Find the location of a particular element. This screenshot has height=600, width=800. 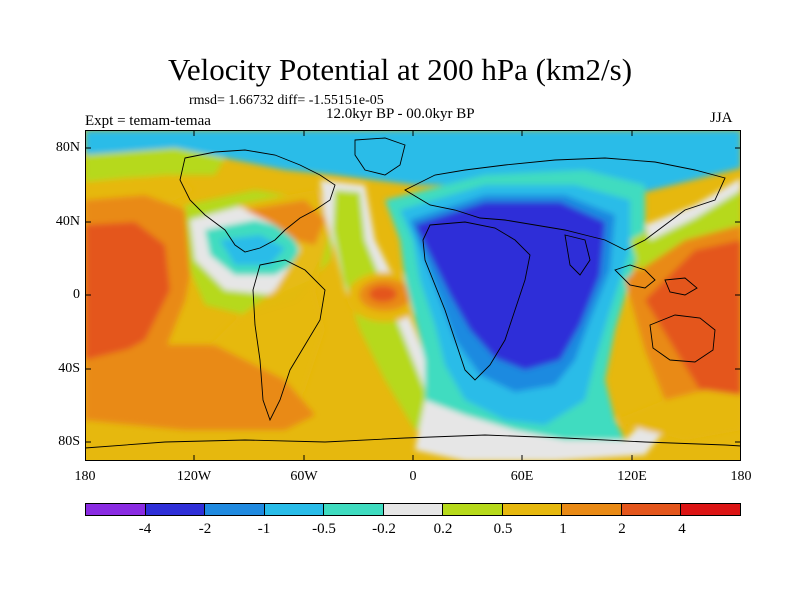

stats-text: rmsd= 1.66732 diff= -1.55151e-05 is located at coordinates (286, 100).